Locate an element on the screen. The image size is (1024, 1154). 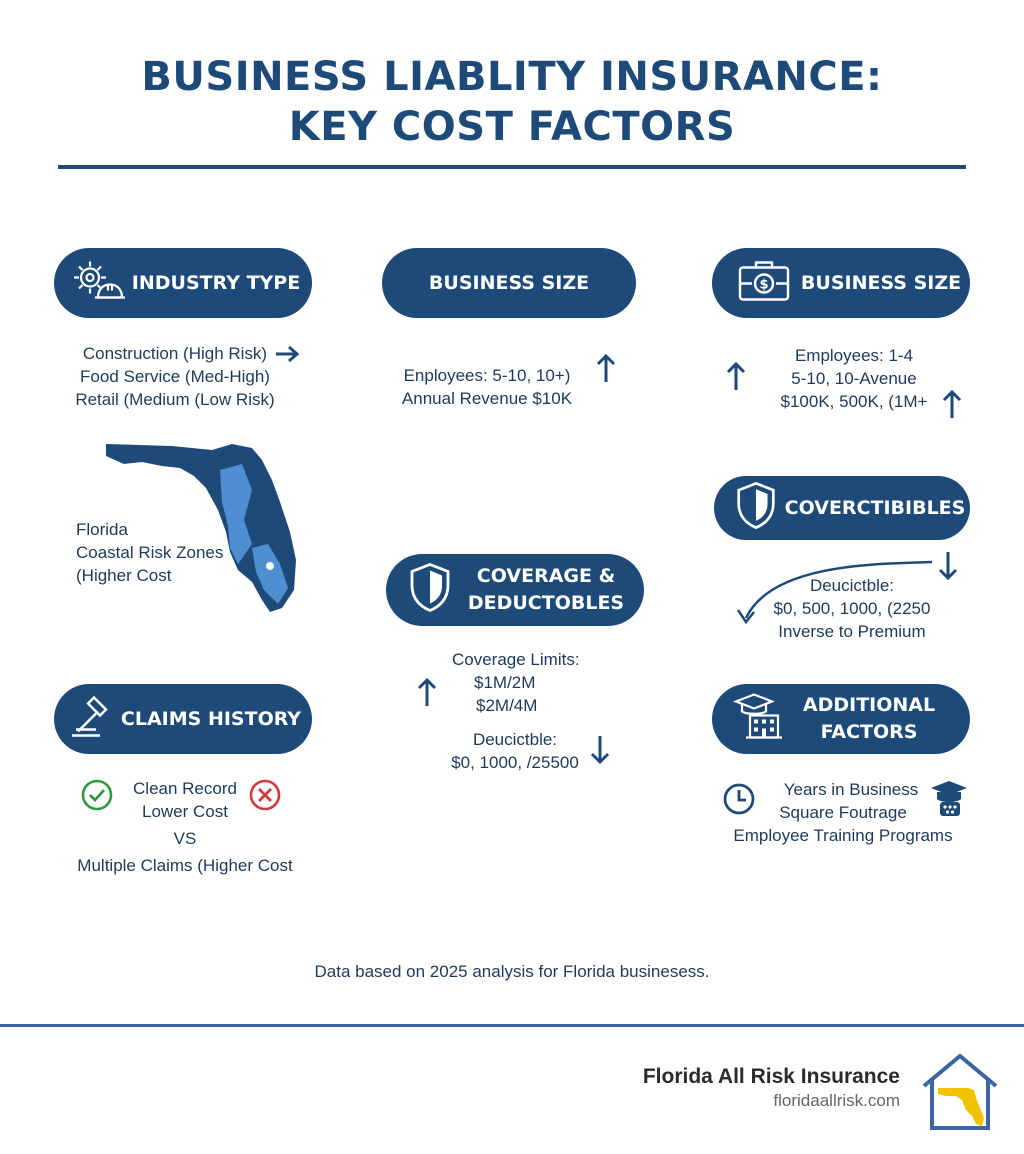
school-building-icon is located at coordinates (758, 719).